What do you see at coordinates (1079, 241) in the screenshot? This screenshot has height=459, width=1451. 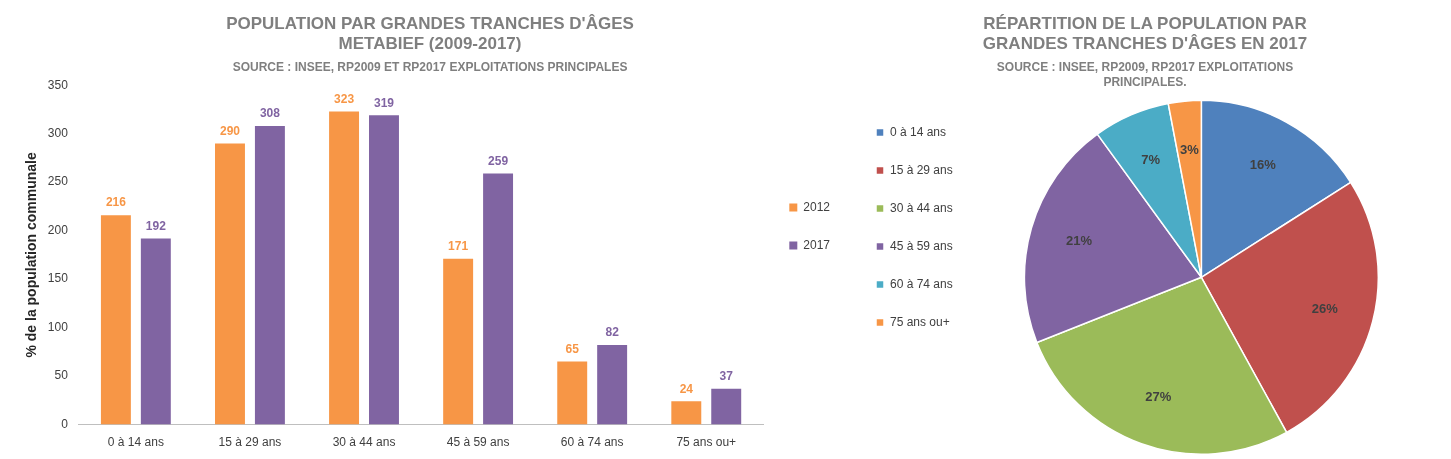 I see `data-label: 21%` at bounding box center [1079, 241].